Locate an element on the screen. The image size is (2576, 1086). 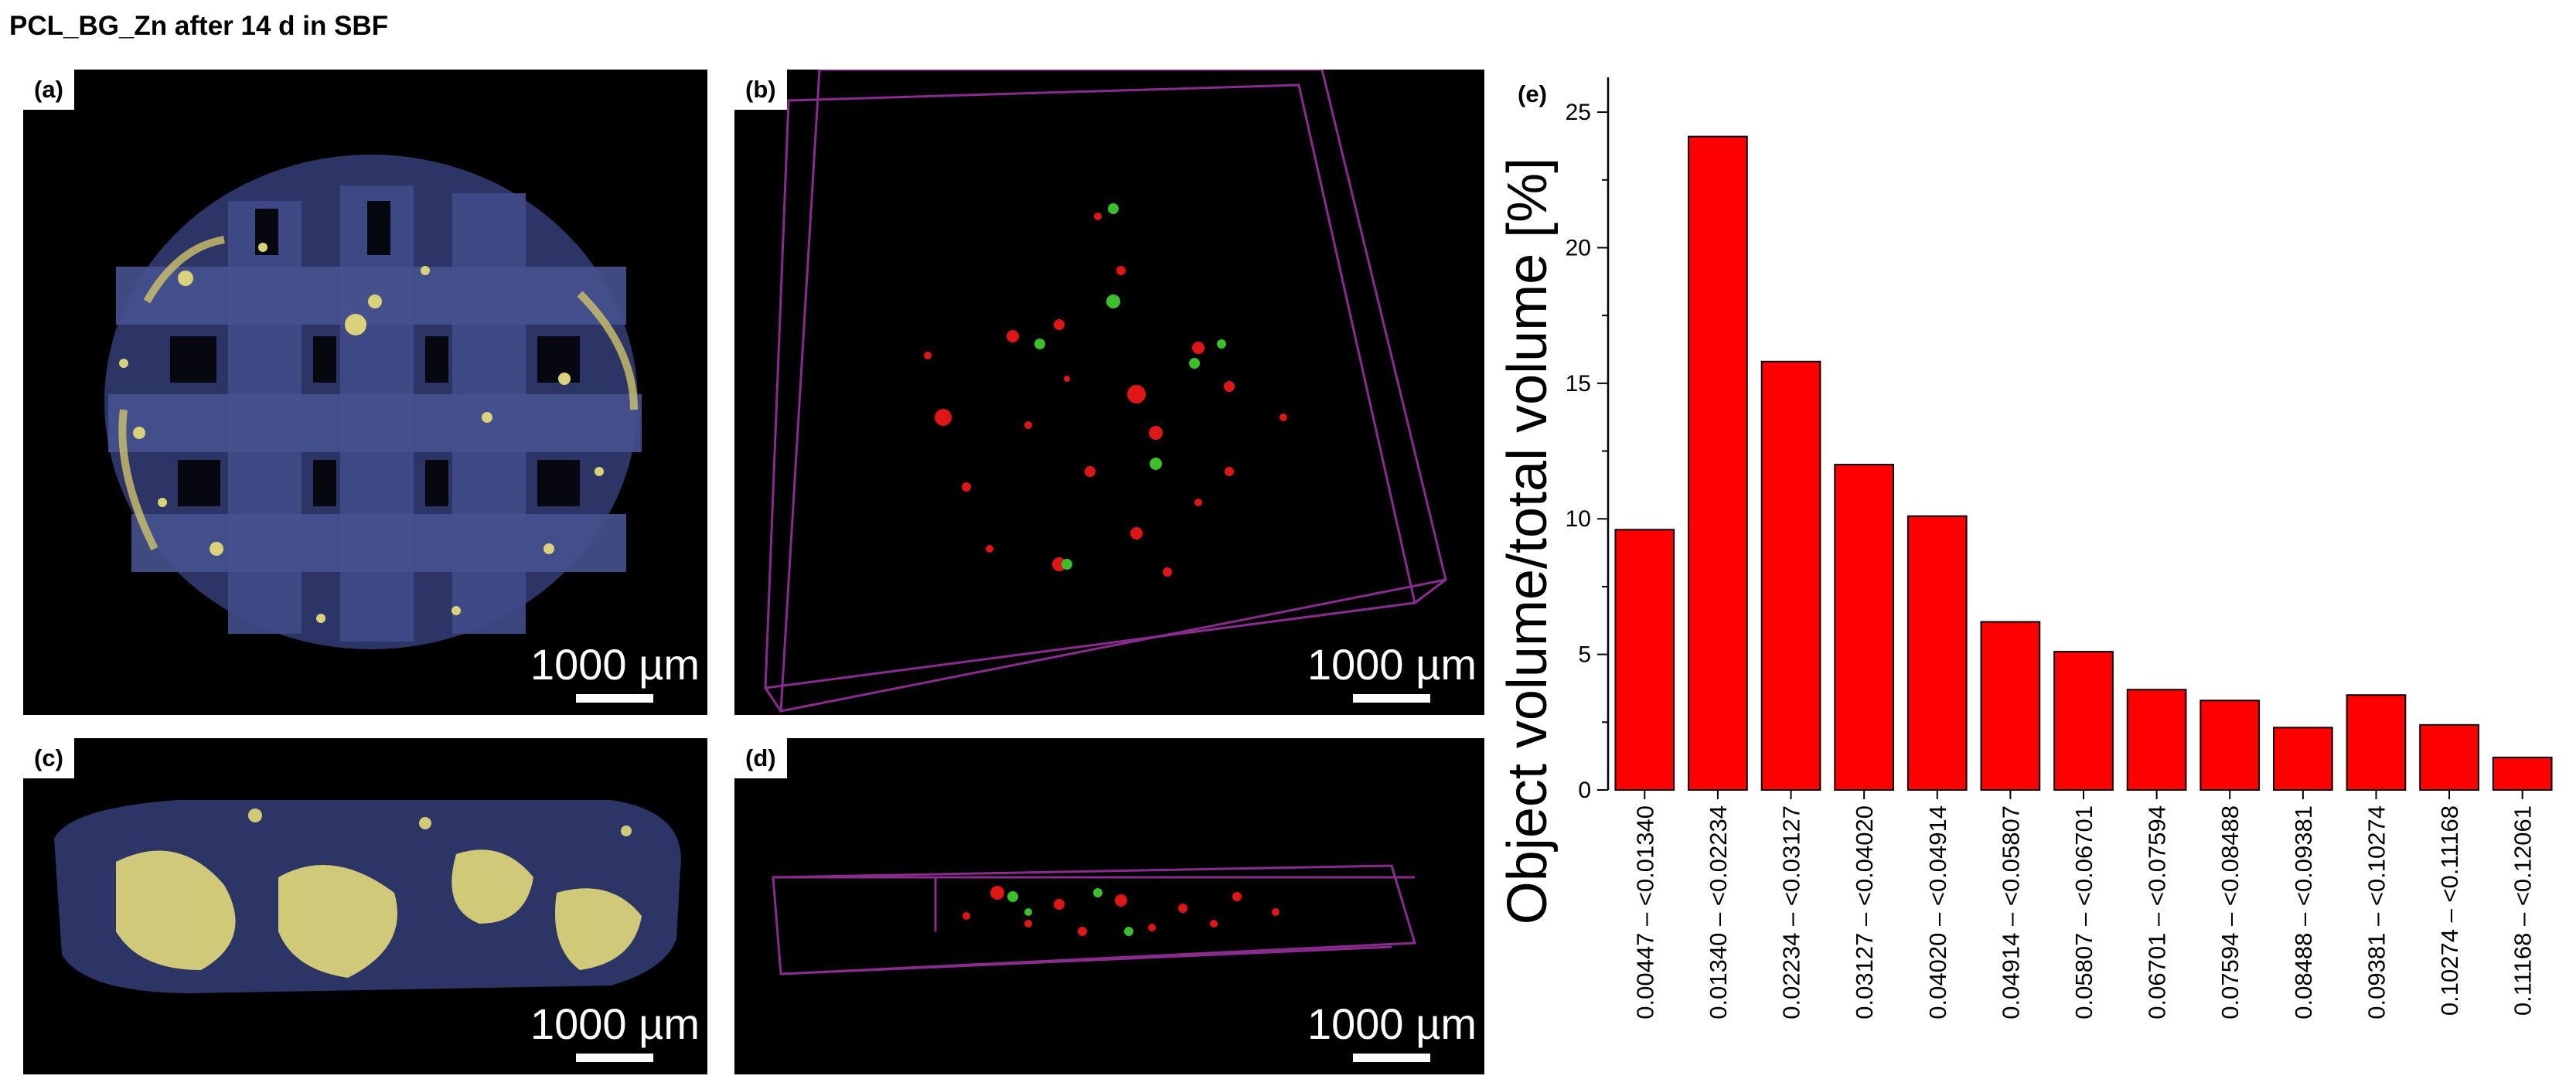
y-tick-label-10: 10 is located at coordinates (1578, 519).